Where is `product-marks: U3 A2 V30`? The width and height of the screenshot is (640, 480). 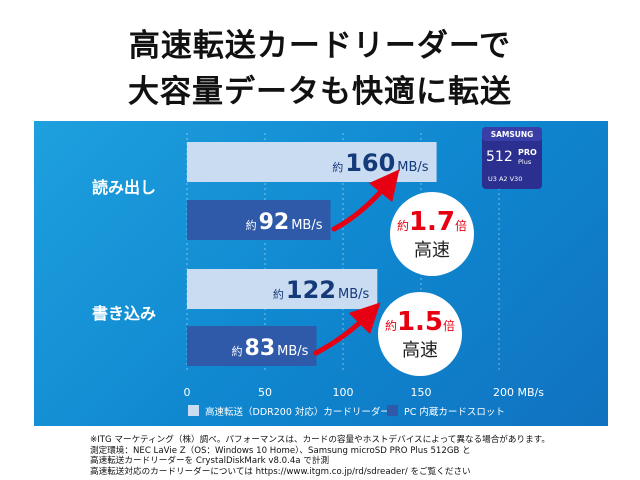 product-marks: U3 A2 V30 is located at coordinates (505, 179).